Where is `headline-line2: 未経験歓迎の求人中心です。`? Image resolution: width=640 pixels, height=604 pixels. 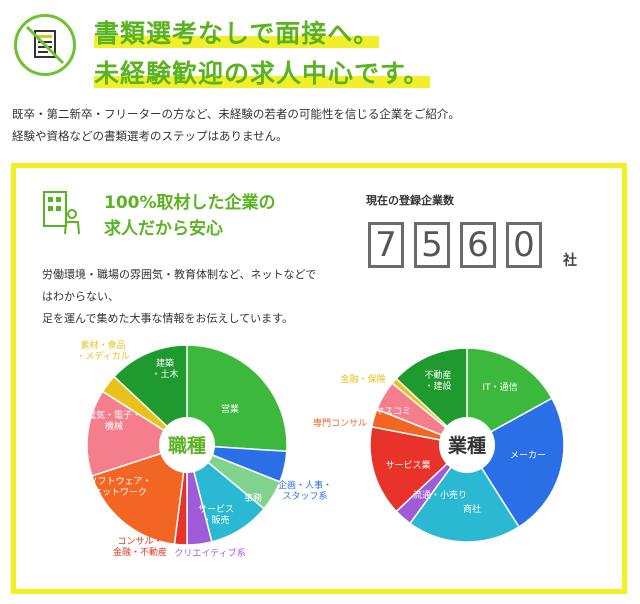 headline-line2: 未経験歓迎の求人中心です。 is located at coordinates (262, 73).